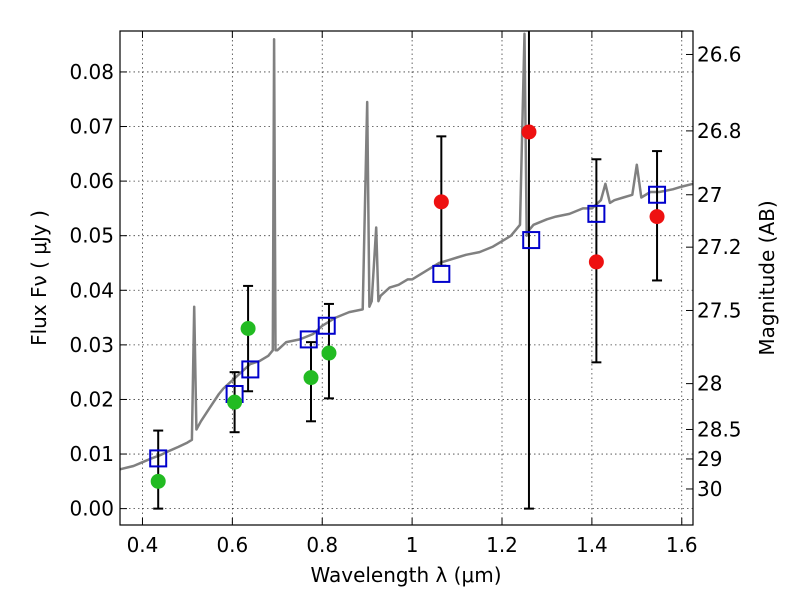 This screenshot has height=600, width=800. Describe the element at coordinates (502, 545) in the screenshot. I see `x-tick-label: 1.2` at that location.